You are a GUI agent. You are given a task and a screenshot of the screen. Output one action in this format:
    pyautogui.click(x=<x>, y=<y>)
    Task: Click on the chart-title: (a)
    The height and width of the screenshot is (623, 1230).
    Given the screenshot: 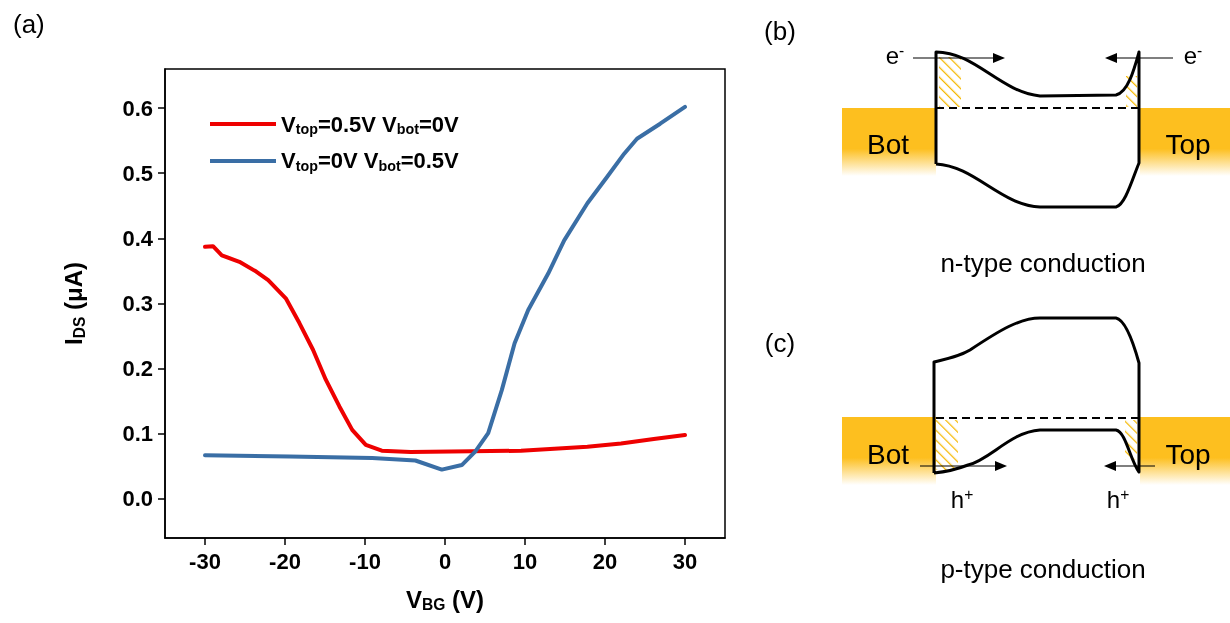 What is the action you would take?
    pyautogui.click(x=29, y=24)
    